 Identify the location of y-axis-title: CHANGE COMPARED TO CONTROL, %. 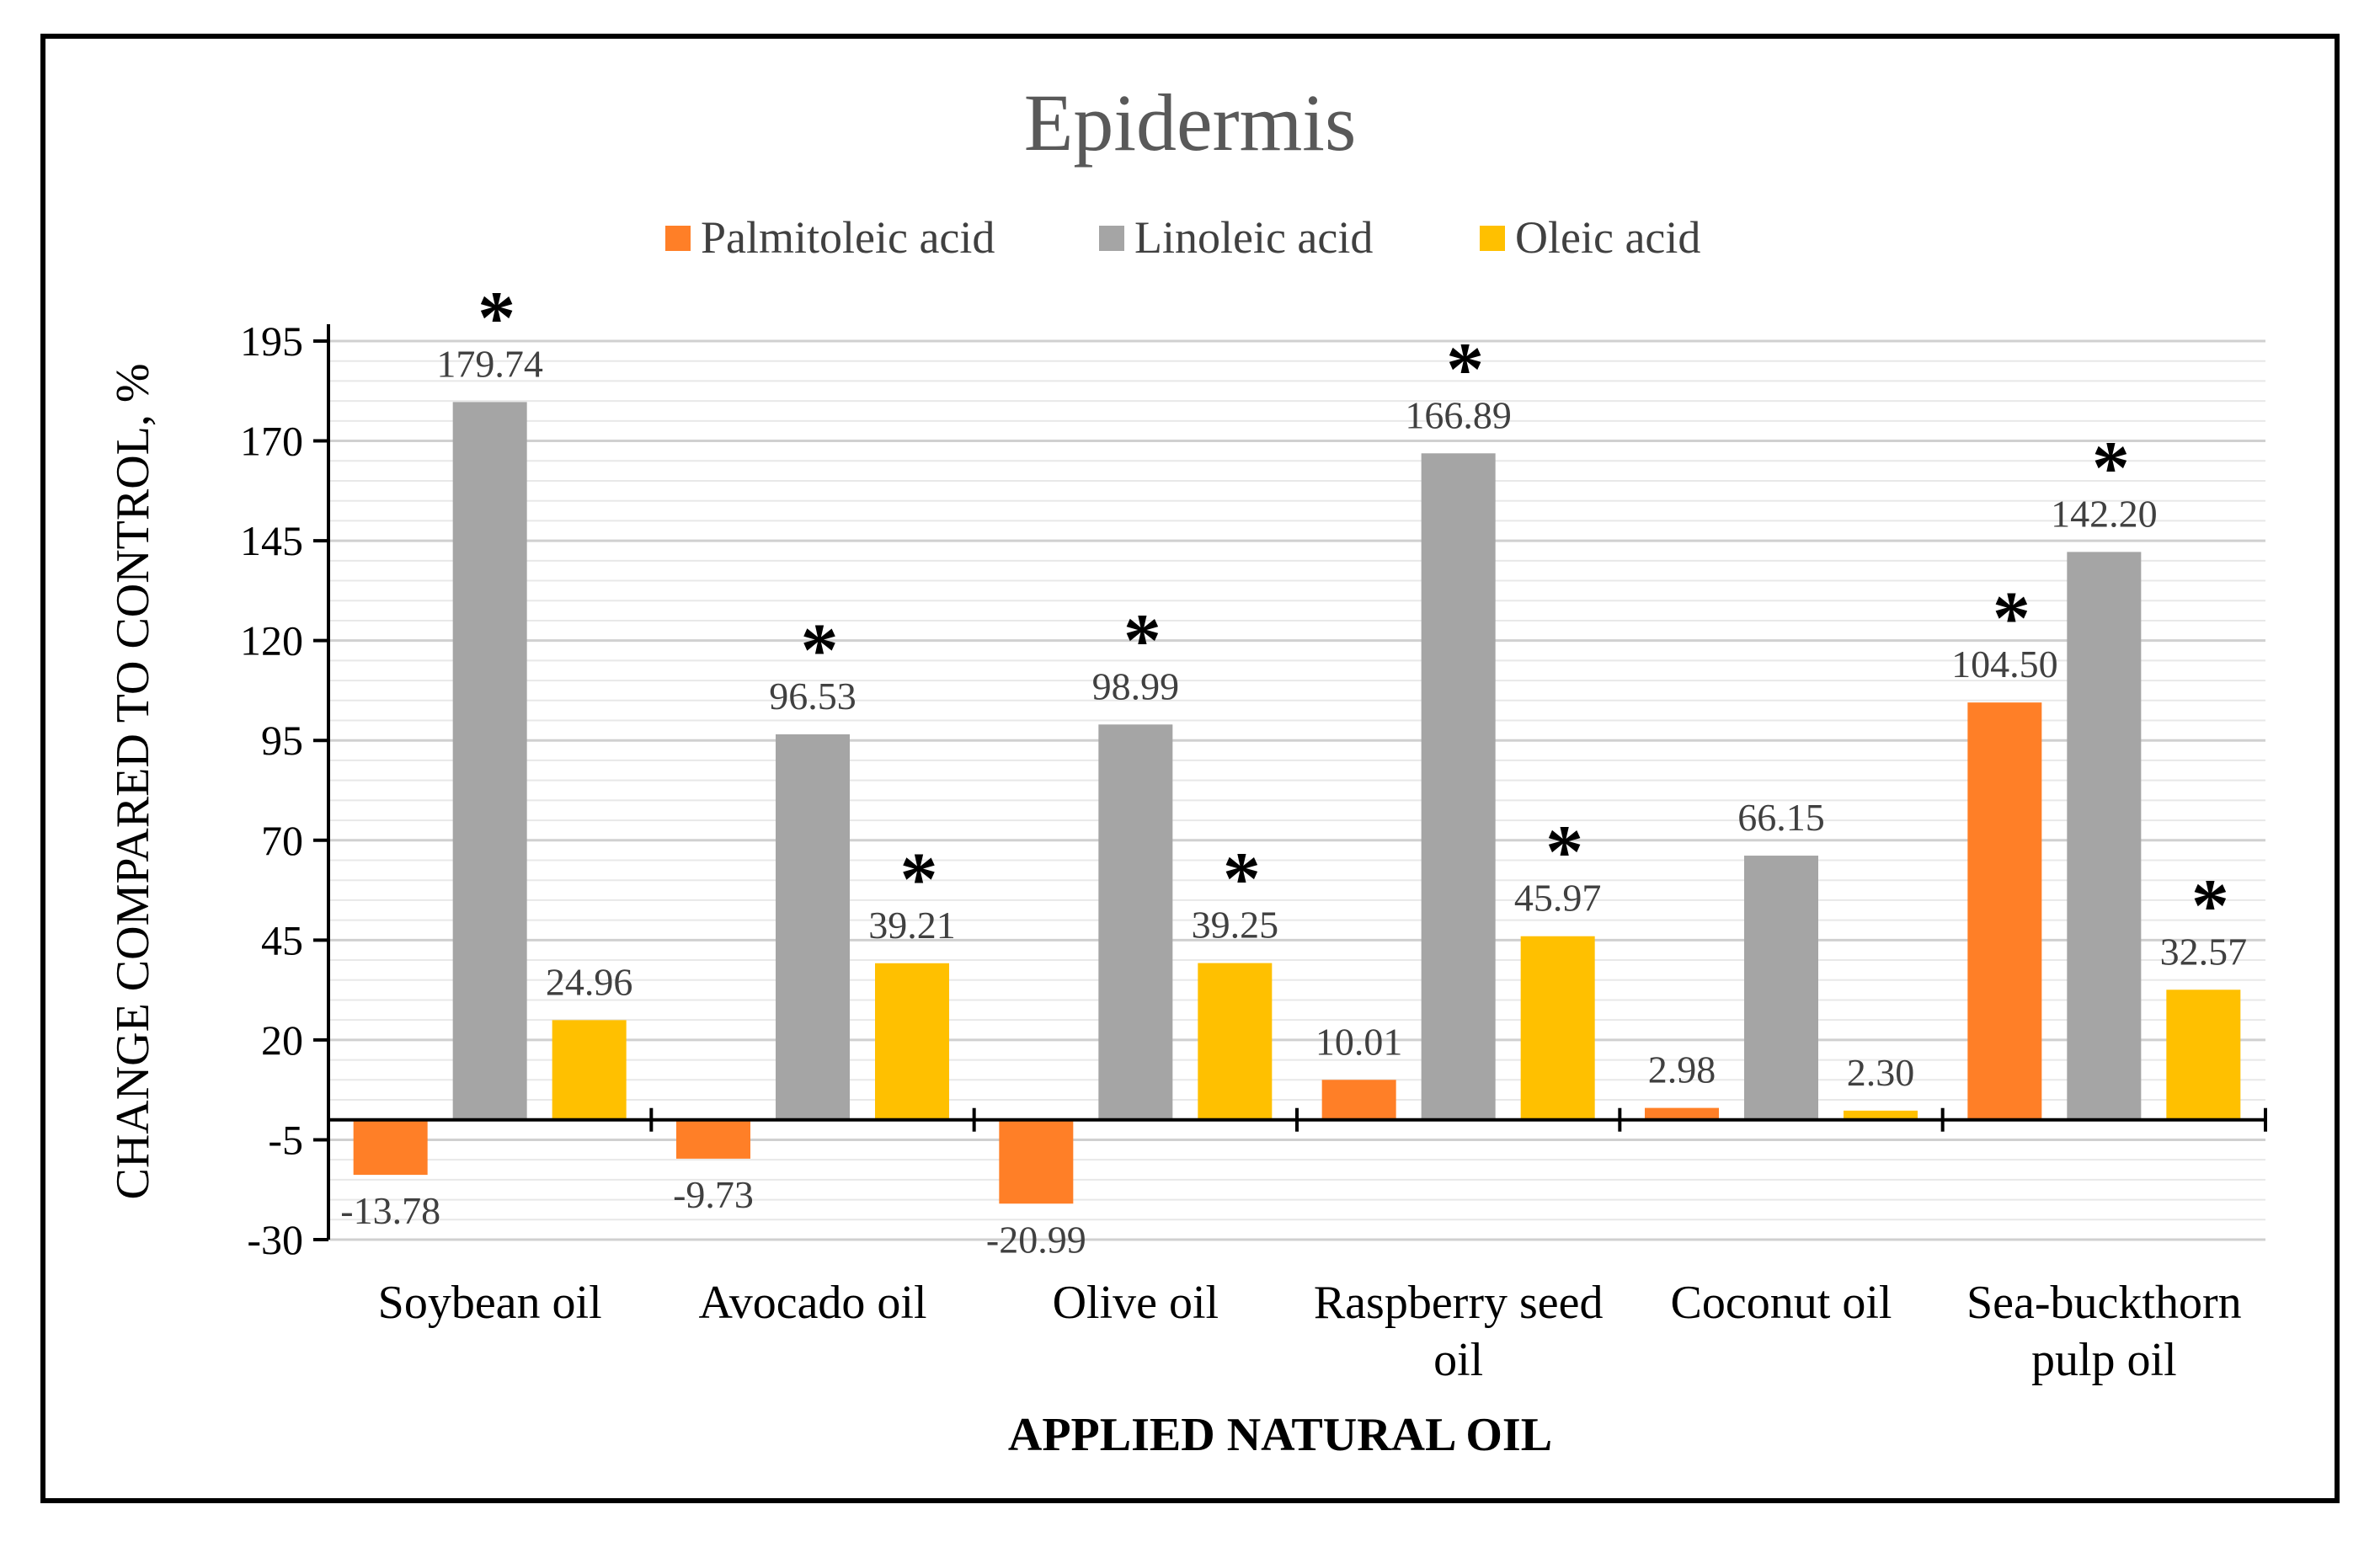
(133, 781).